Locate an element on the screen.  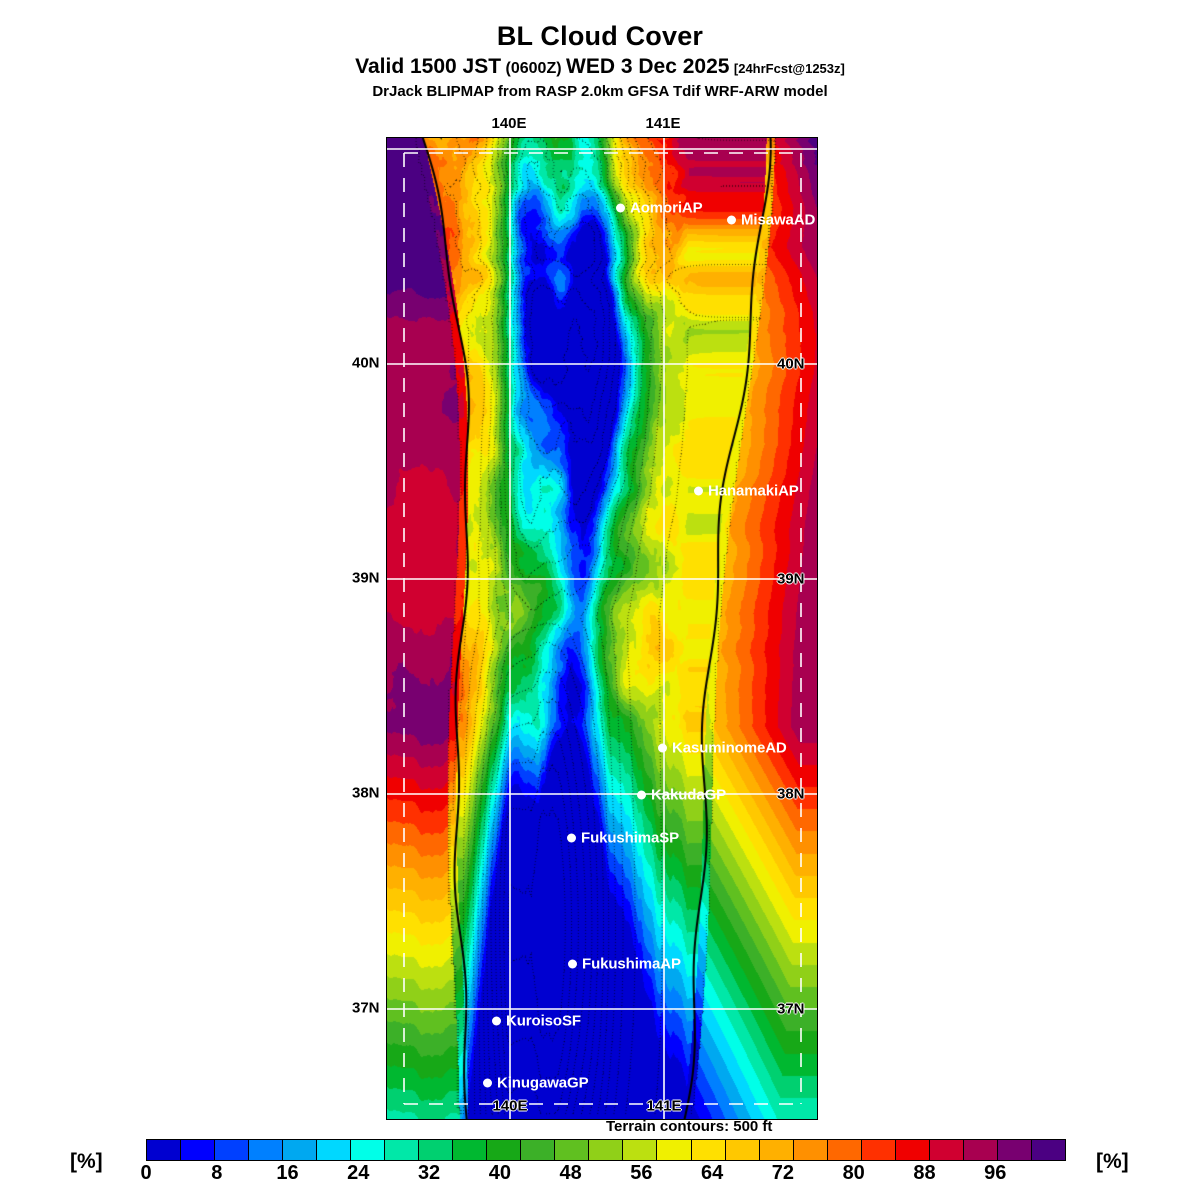
forecast-tag: [24hrFcst@1253z] is located at coordinates (789, 69).